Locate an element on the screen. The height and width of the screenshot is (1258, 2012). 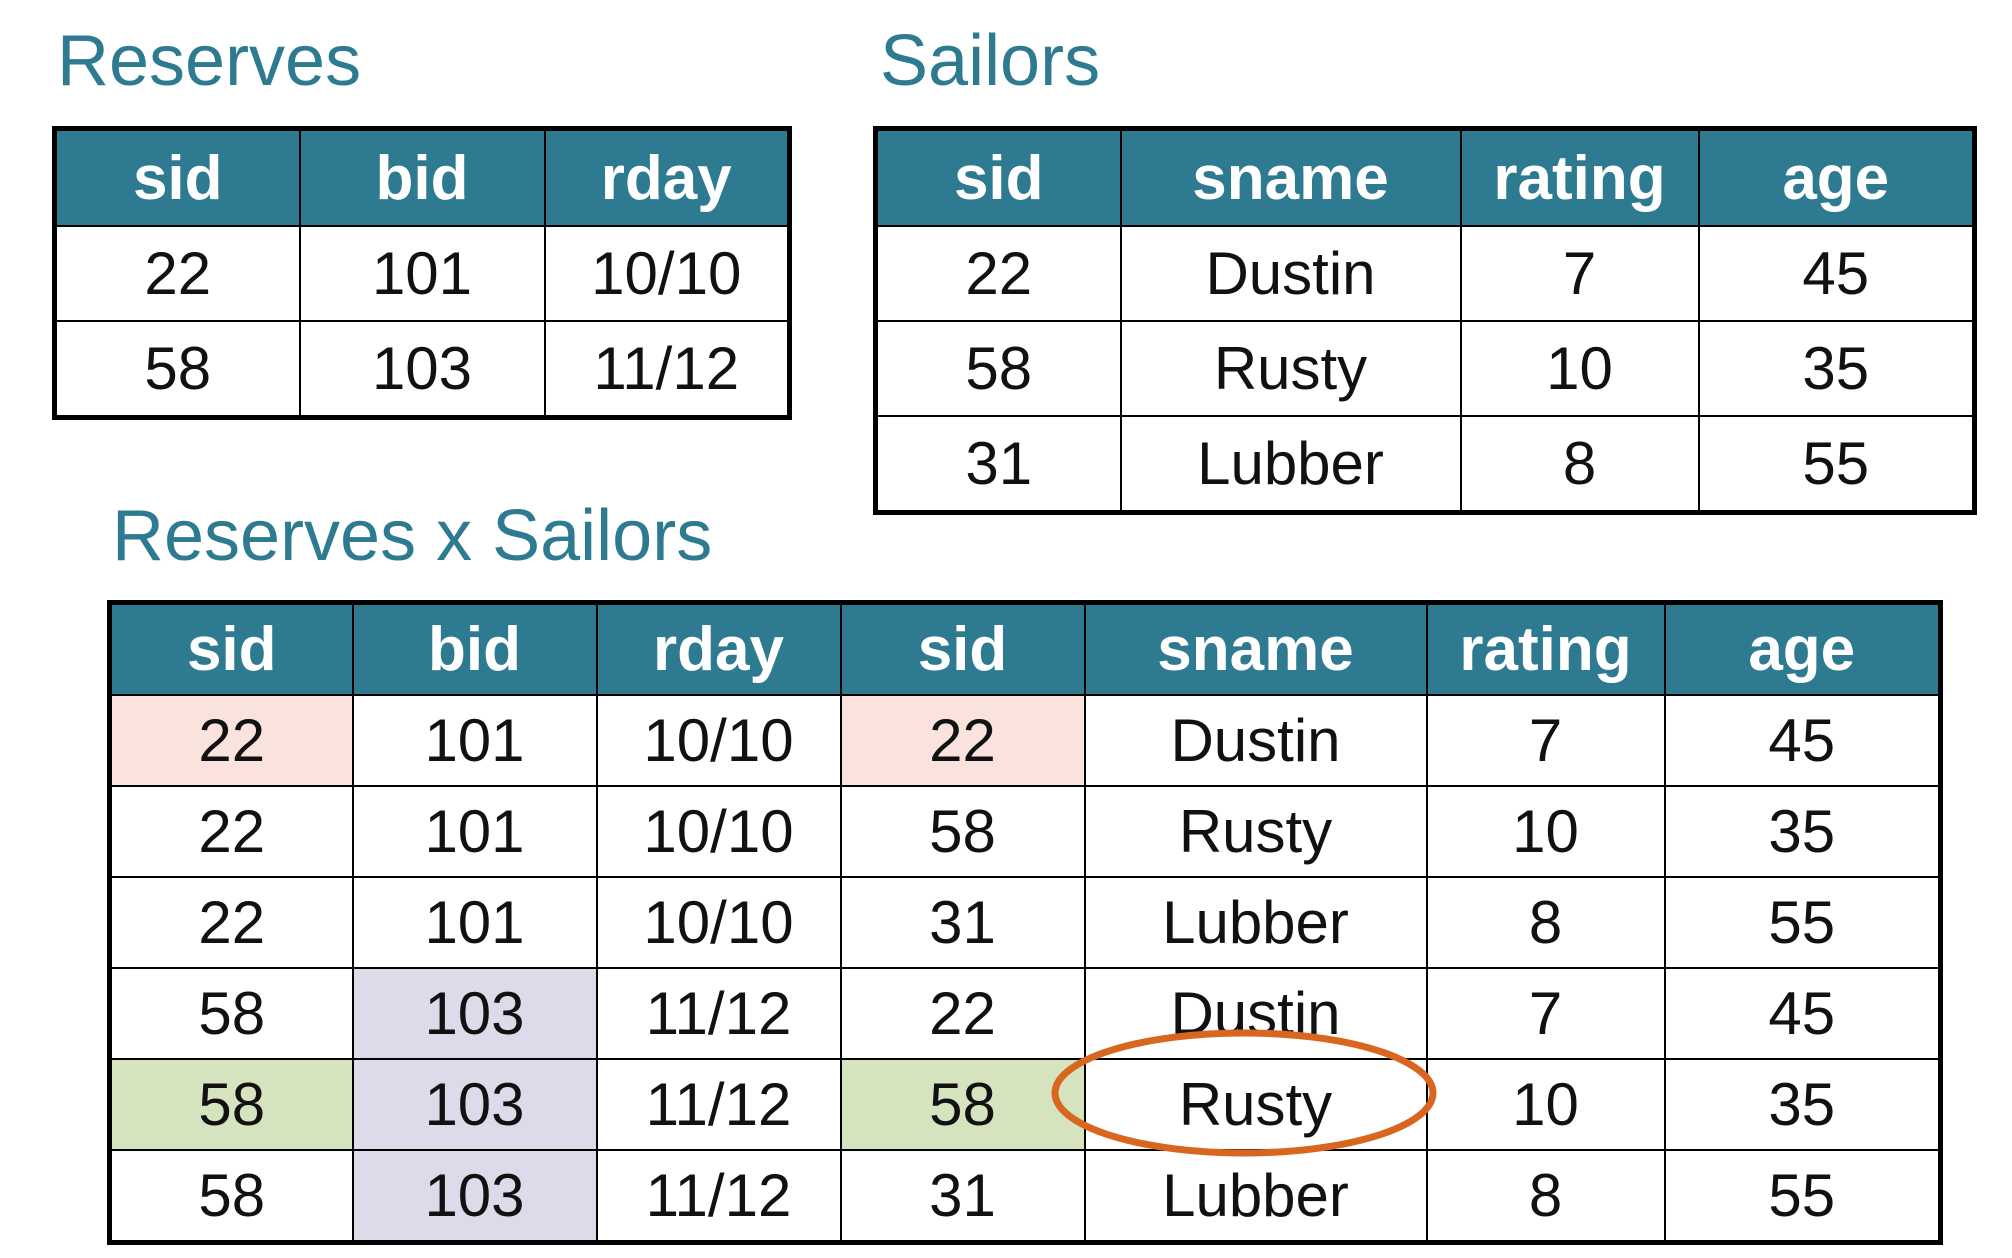
sailors-title: Sailors is located at coordinates (990, 61).